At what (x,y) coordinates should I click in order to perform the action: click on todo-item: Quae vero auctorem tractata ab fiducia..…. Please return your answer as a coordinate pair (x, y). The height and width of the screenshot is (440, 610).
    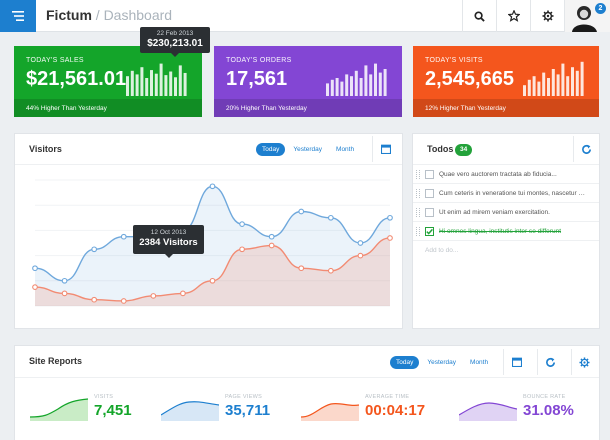
    Looking at the image, I should click on (506, 174).